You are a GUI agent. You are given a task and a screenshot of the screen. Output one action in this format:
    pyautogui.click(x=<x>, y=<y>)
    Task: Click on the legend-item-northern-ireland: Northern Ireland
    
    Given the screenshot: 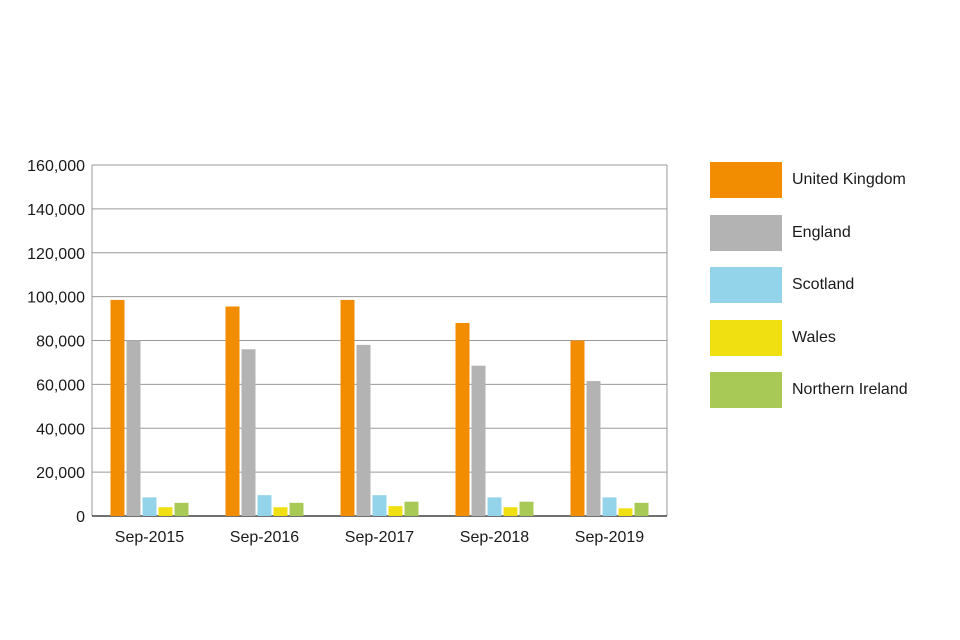 What is the action you would take?
    pyautogui.click(x=809, y=390)
    